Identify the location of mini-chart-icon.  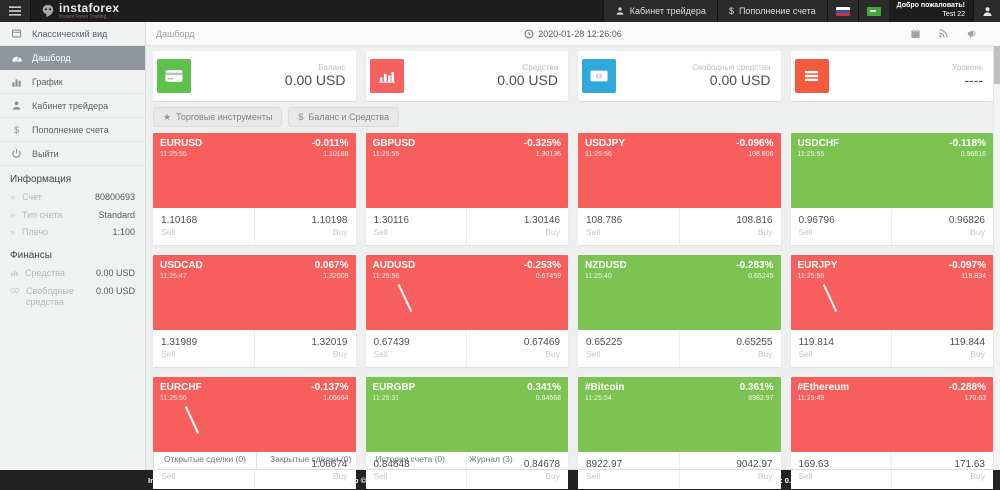
(14, 272).